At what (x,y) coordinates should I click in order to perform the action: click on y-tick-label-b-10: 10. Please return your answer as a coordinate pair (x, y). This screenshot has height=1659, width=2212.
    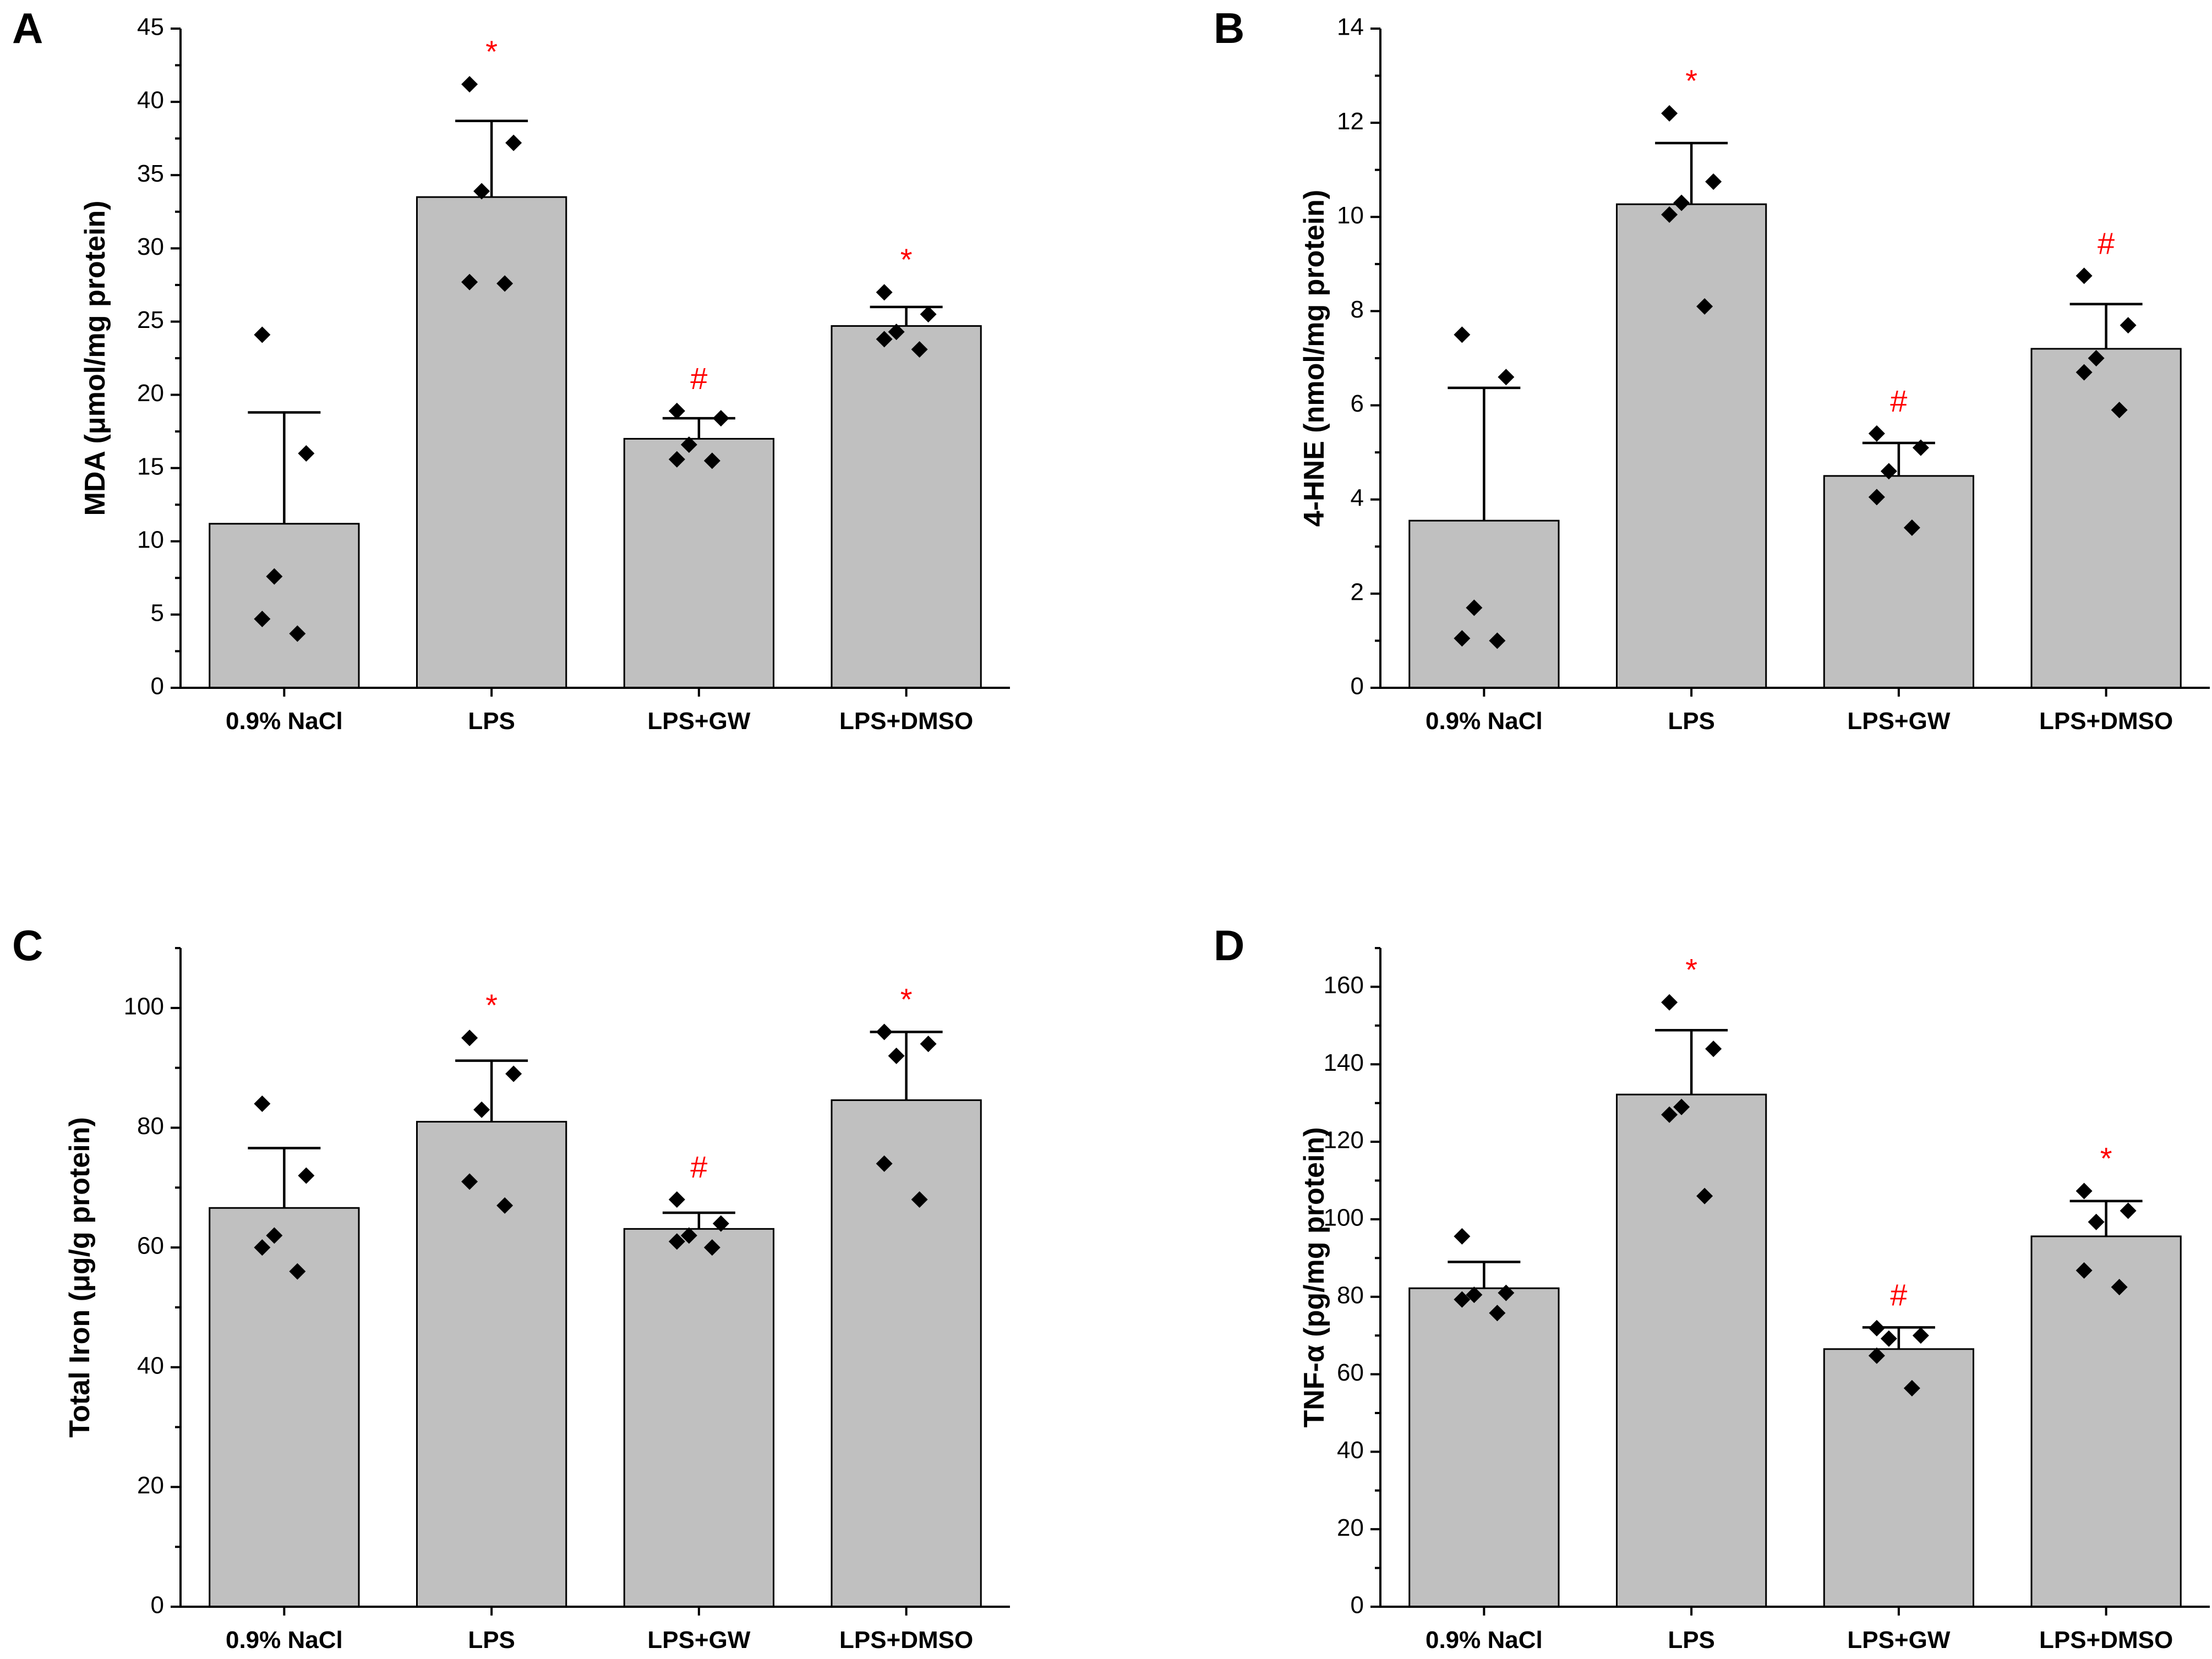
    Looking at the image, I should click on (1350, 215).